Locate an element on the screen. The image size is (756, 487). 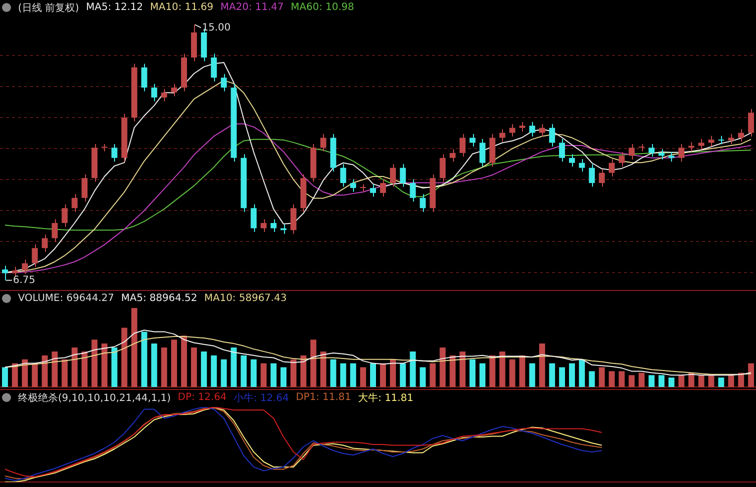
text: DP1: 11.81 is located at coordinates (324, 397).